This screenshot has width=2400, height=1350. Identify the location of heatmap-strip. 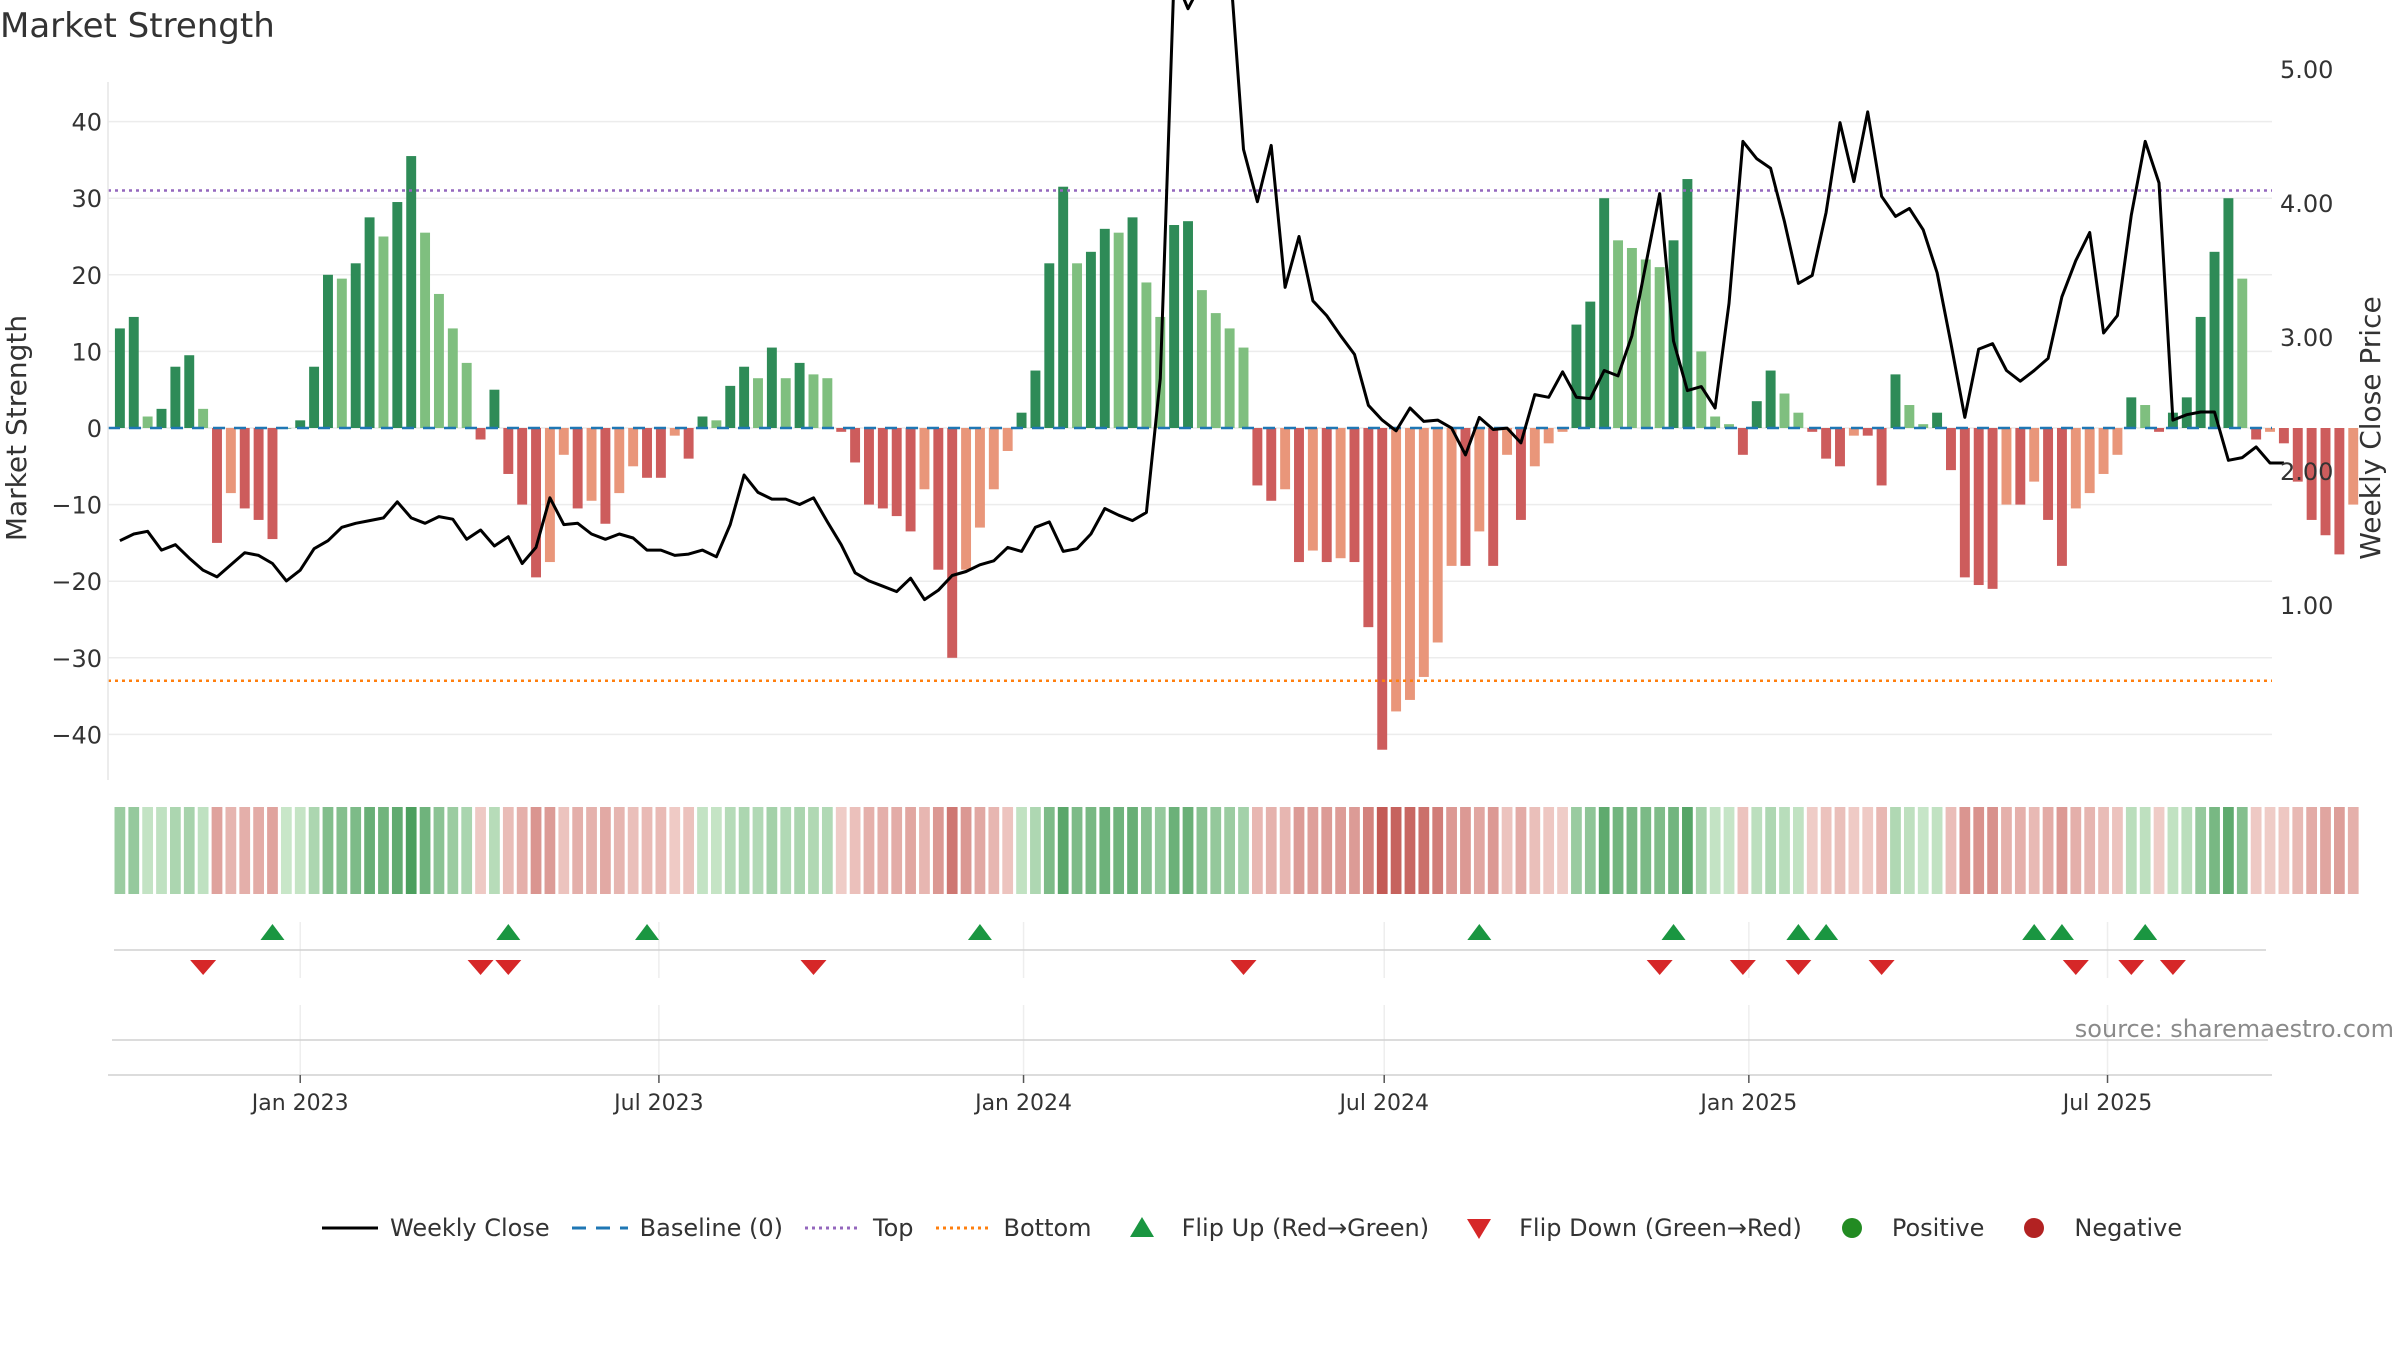
(1236, 850).